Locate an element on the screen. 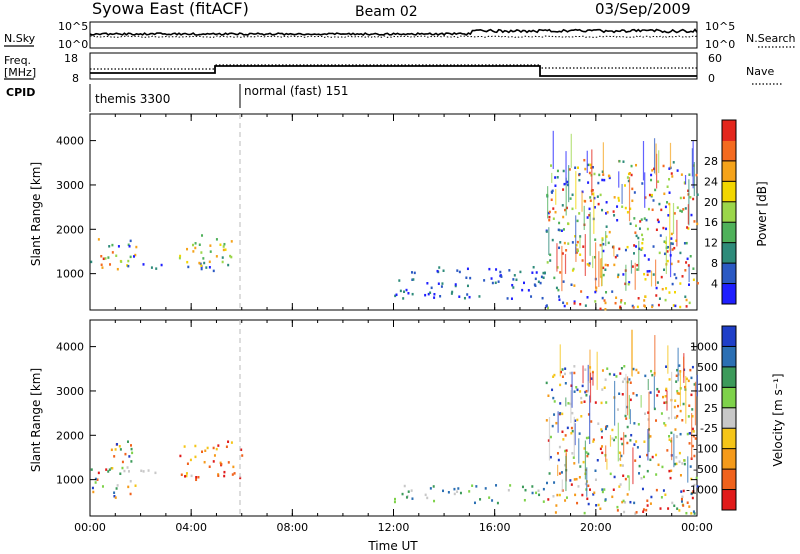  colorbar-tick-label: 28 is located at coordinates (711, 161).